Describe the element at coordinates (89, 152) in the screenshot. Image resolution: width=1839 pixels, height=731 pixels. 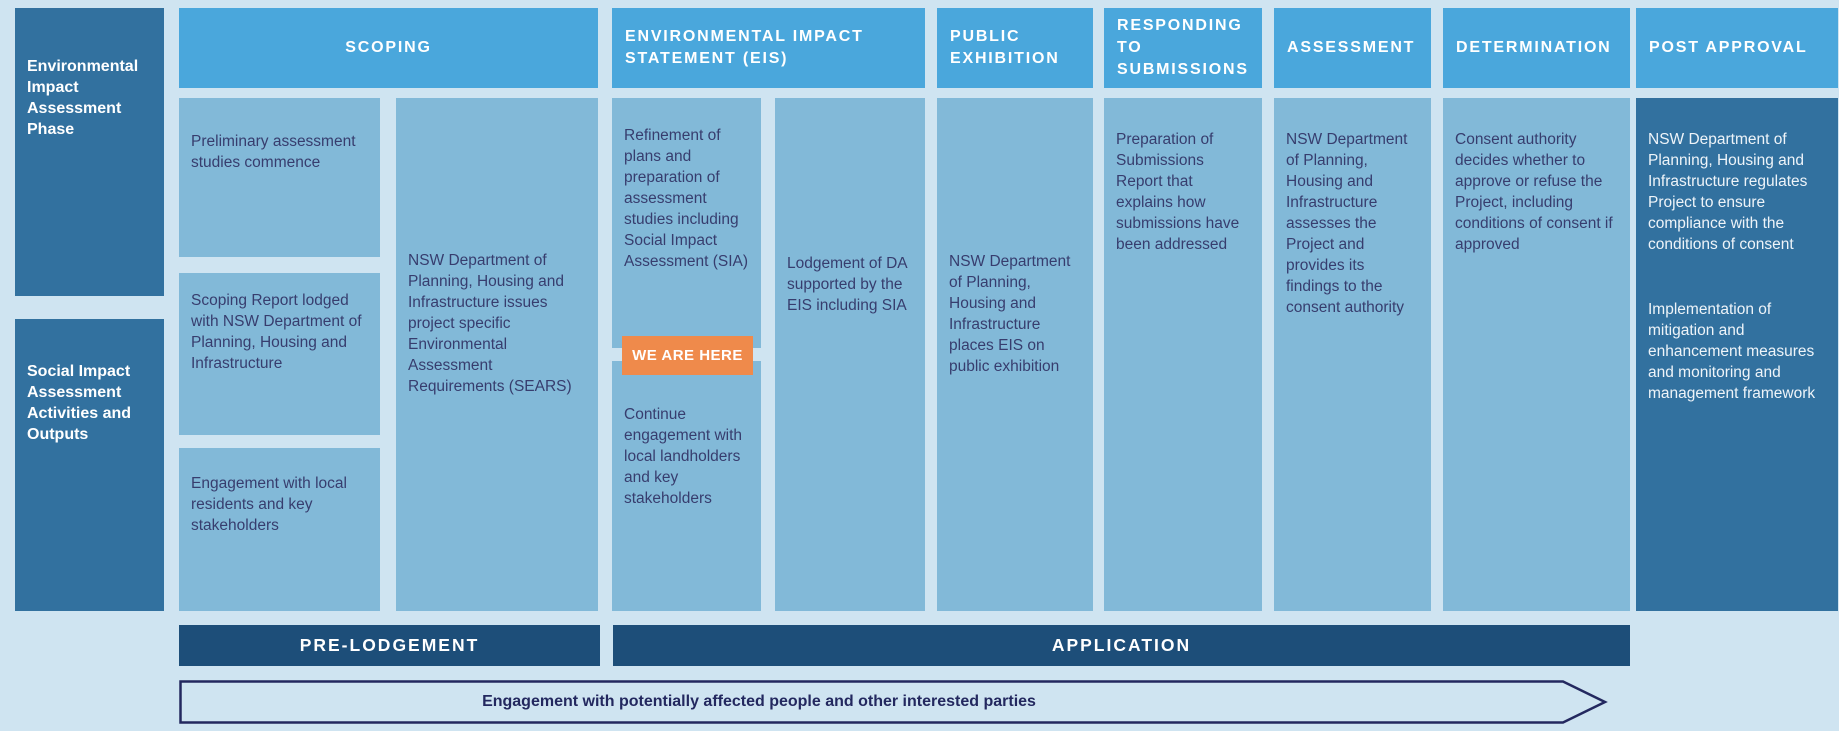
I see `sidebar-phase-box: Environmental Impact Assessment Phase` at that location.